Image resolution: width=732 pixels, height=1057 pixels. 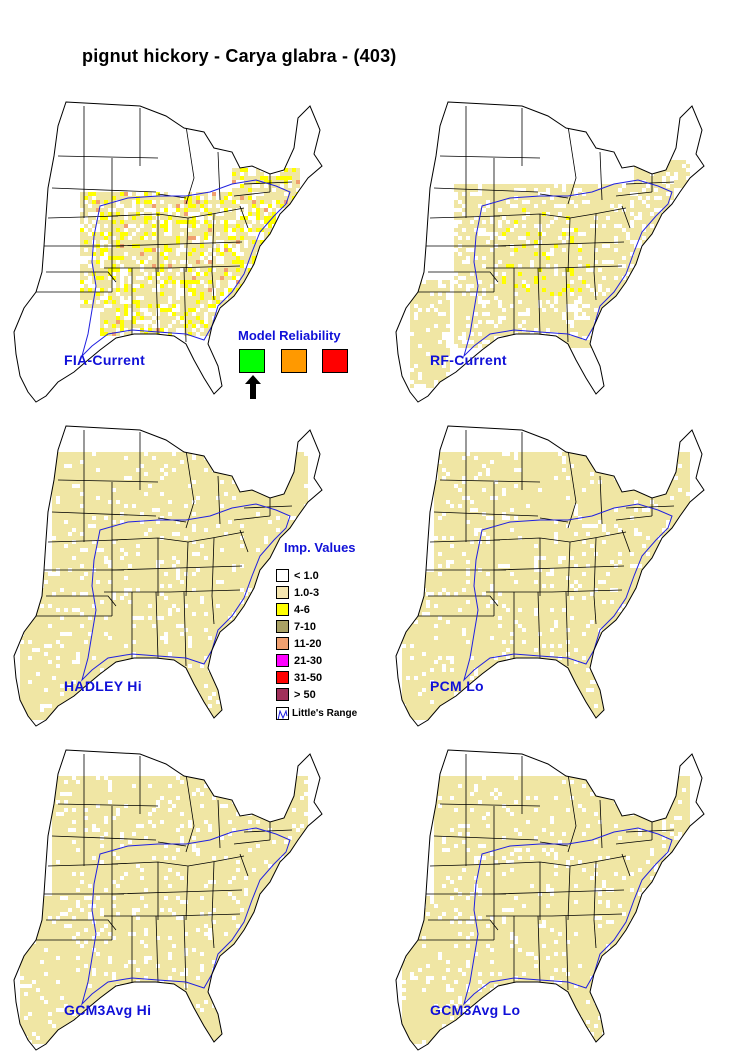 I want to click on importance-class-label: 7-10, so click(x=305, y=627).